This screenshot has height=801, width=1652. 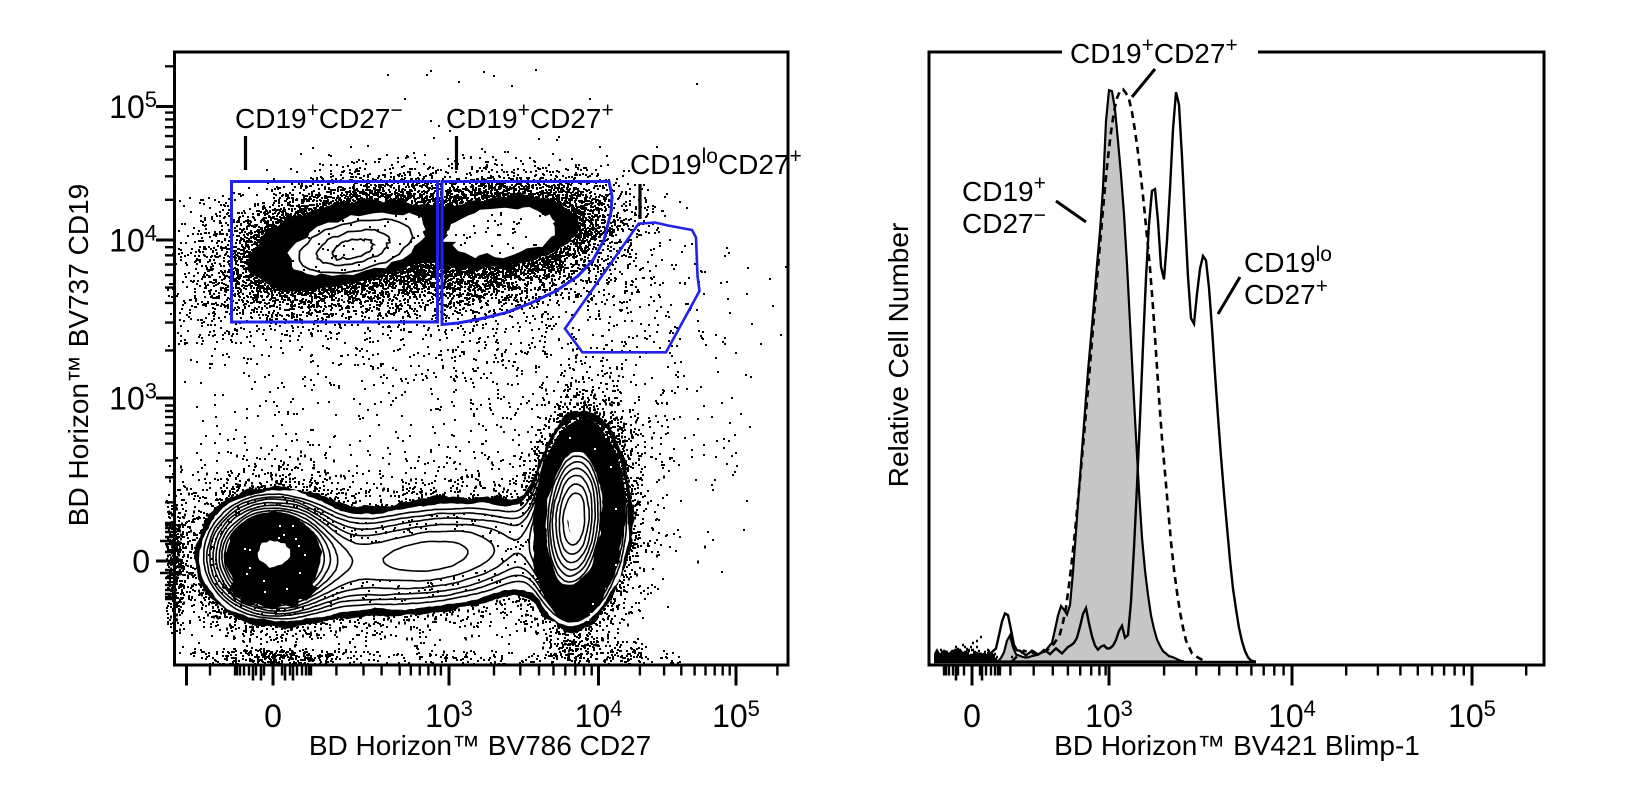 What do you see at coordinates (1004, 189) in the screenshot?
I see `svg-text: CD19+` at bounding box center [1004, 189].